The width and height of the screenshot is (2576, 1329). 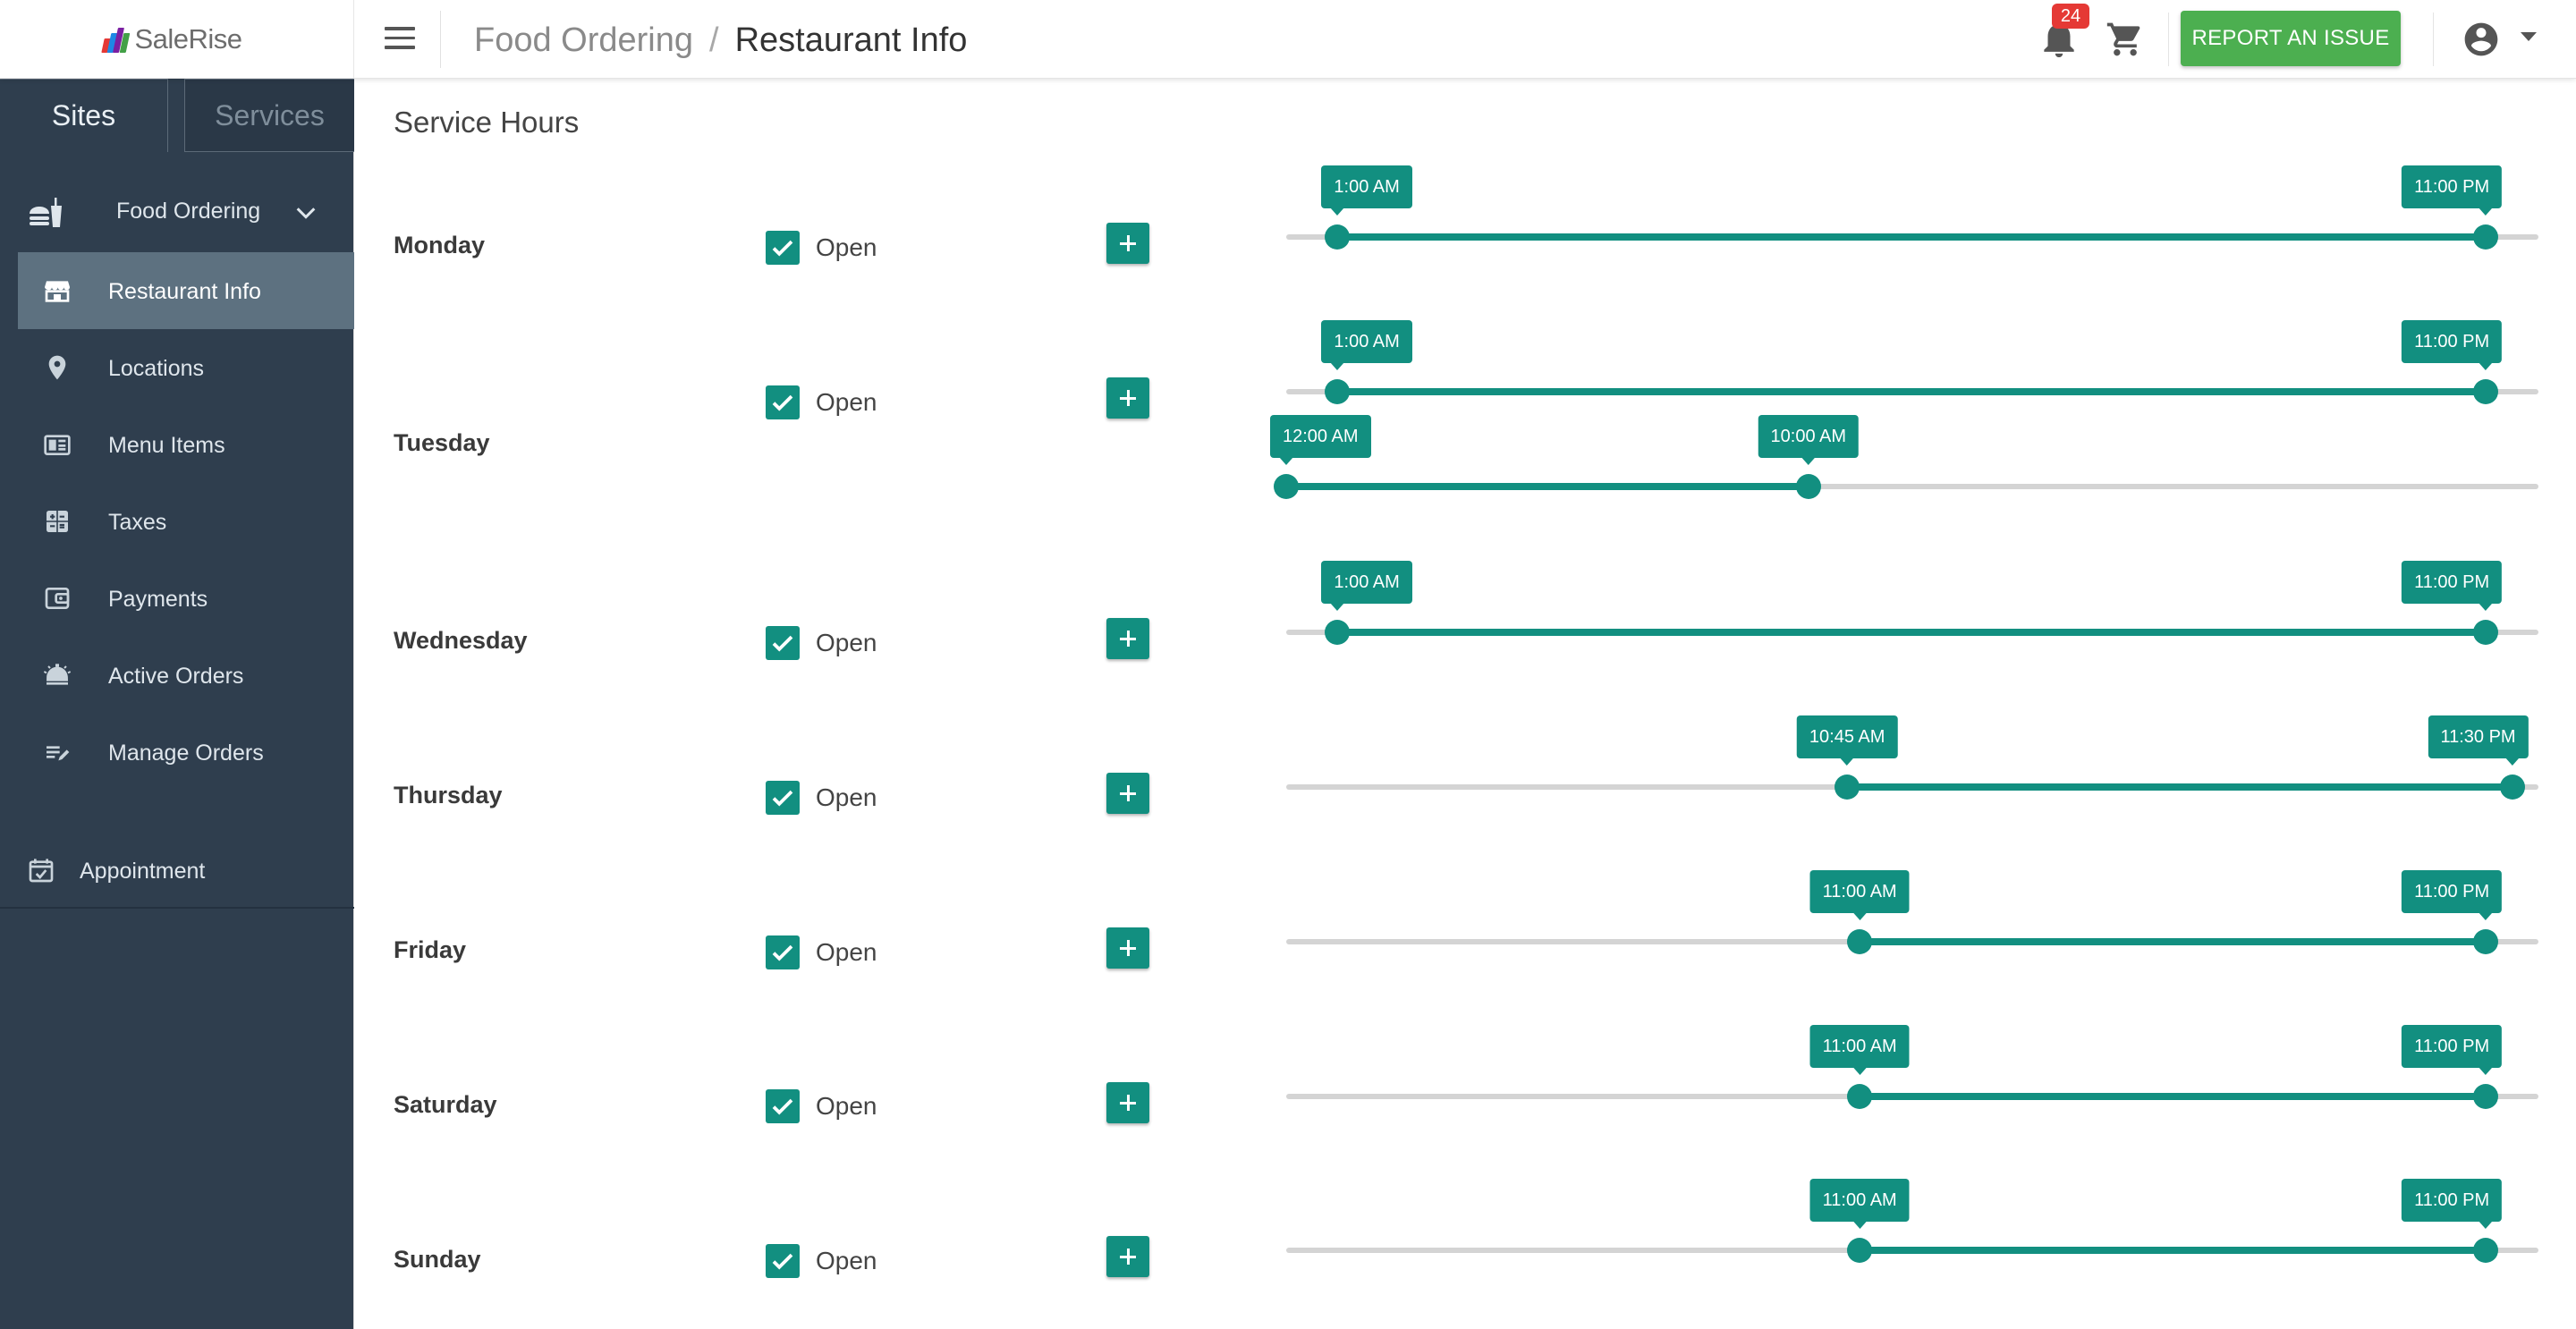 What do you see at coordinates (783, 402) in the screenshot?
I see `open-checkbox-tuesday` at bounding box center [783, 402].